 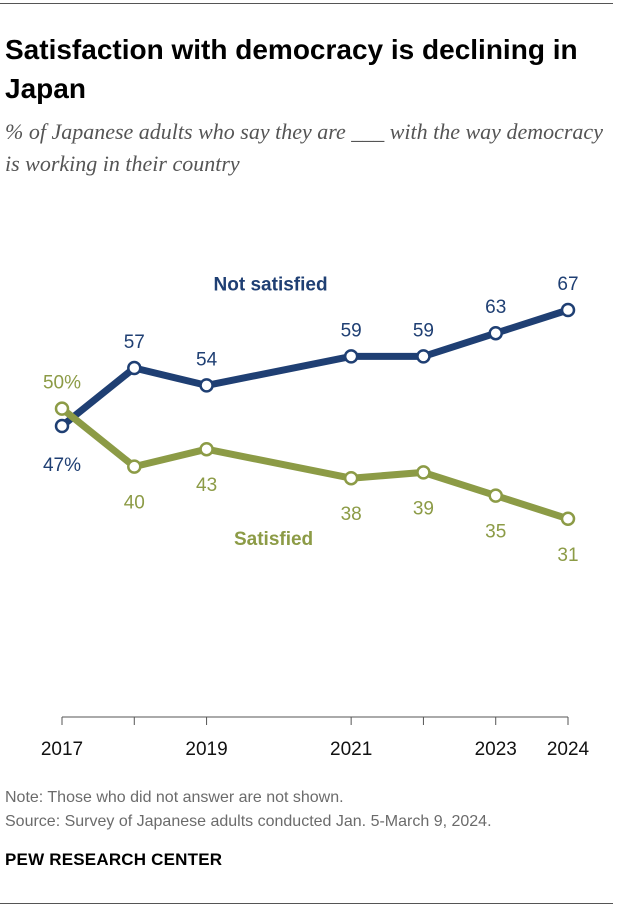 What do you see at coordinates (134, 342) in the screenshot?
I see `data-label: 57` at bounding box center [134, 342].